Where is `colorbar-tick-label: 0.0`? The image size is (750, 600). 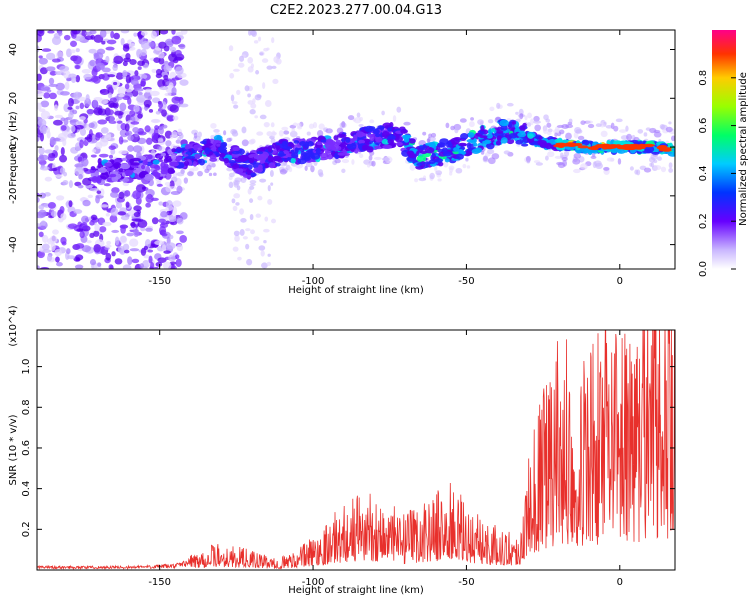
colorbar-tick-label: 0.0 is located at coordinates (703, 269).